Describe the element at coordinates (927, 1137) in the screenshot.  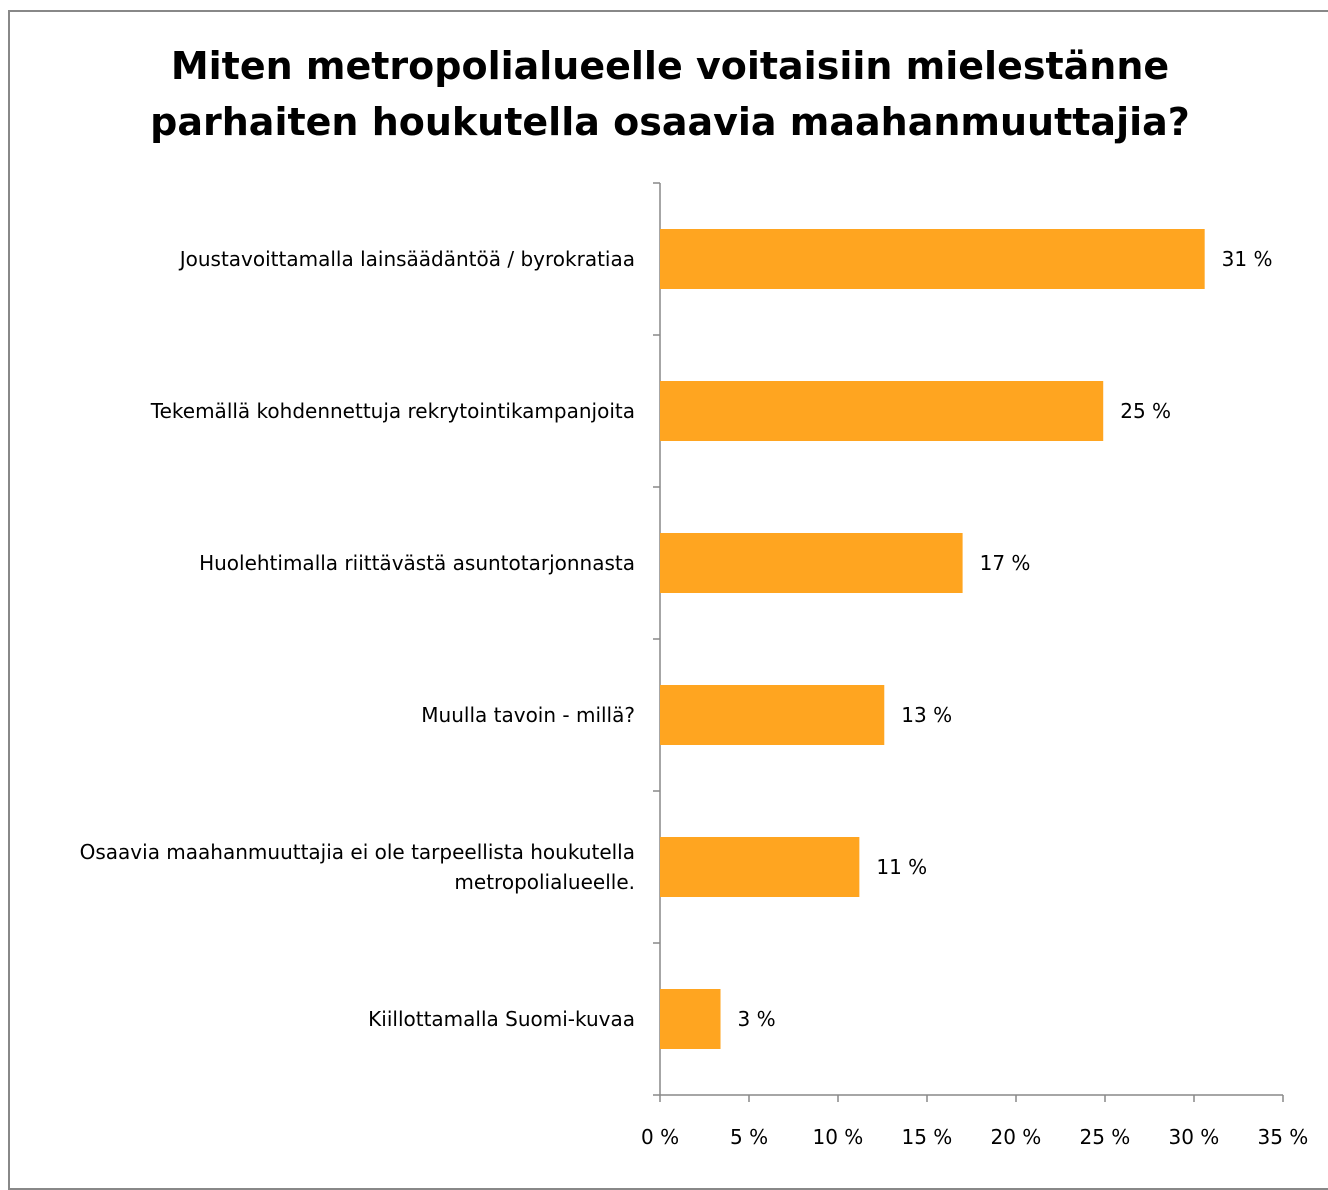
I see `x-tick-label: 15 %` at that location.